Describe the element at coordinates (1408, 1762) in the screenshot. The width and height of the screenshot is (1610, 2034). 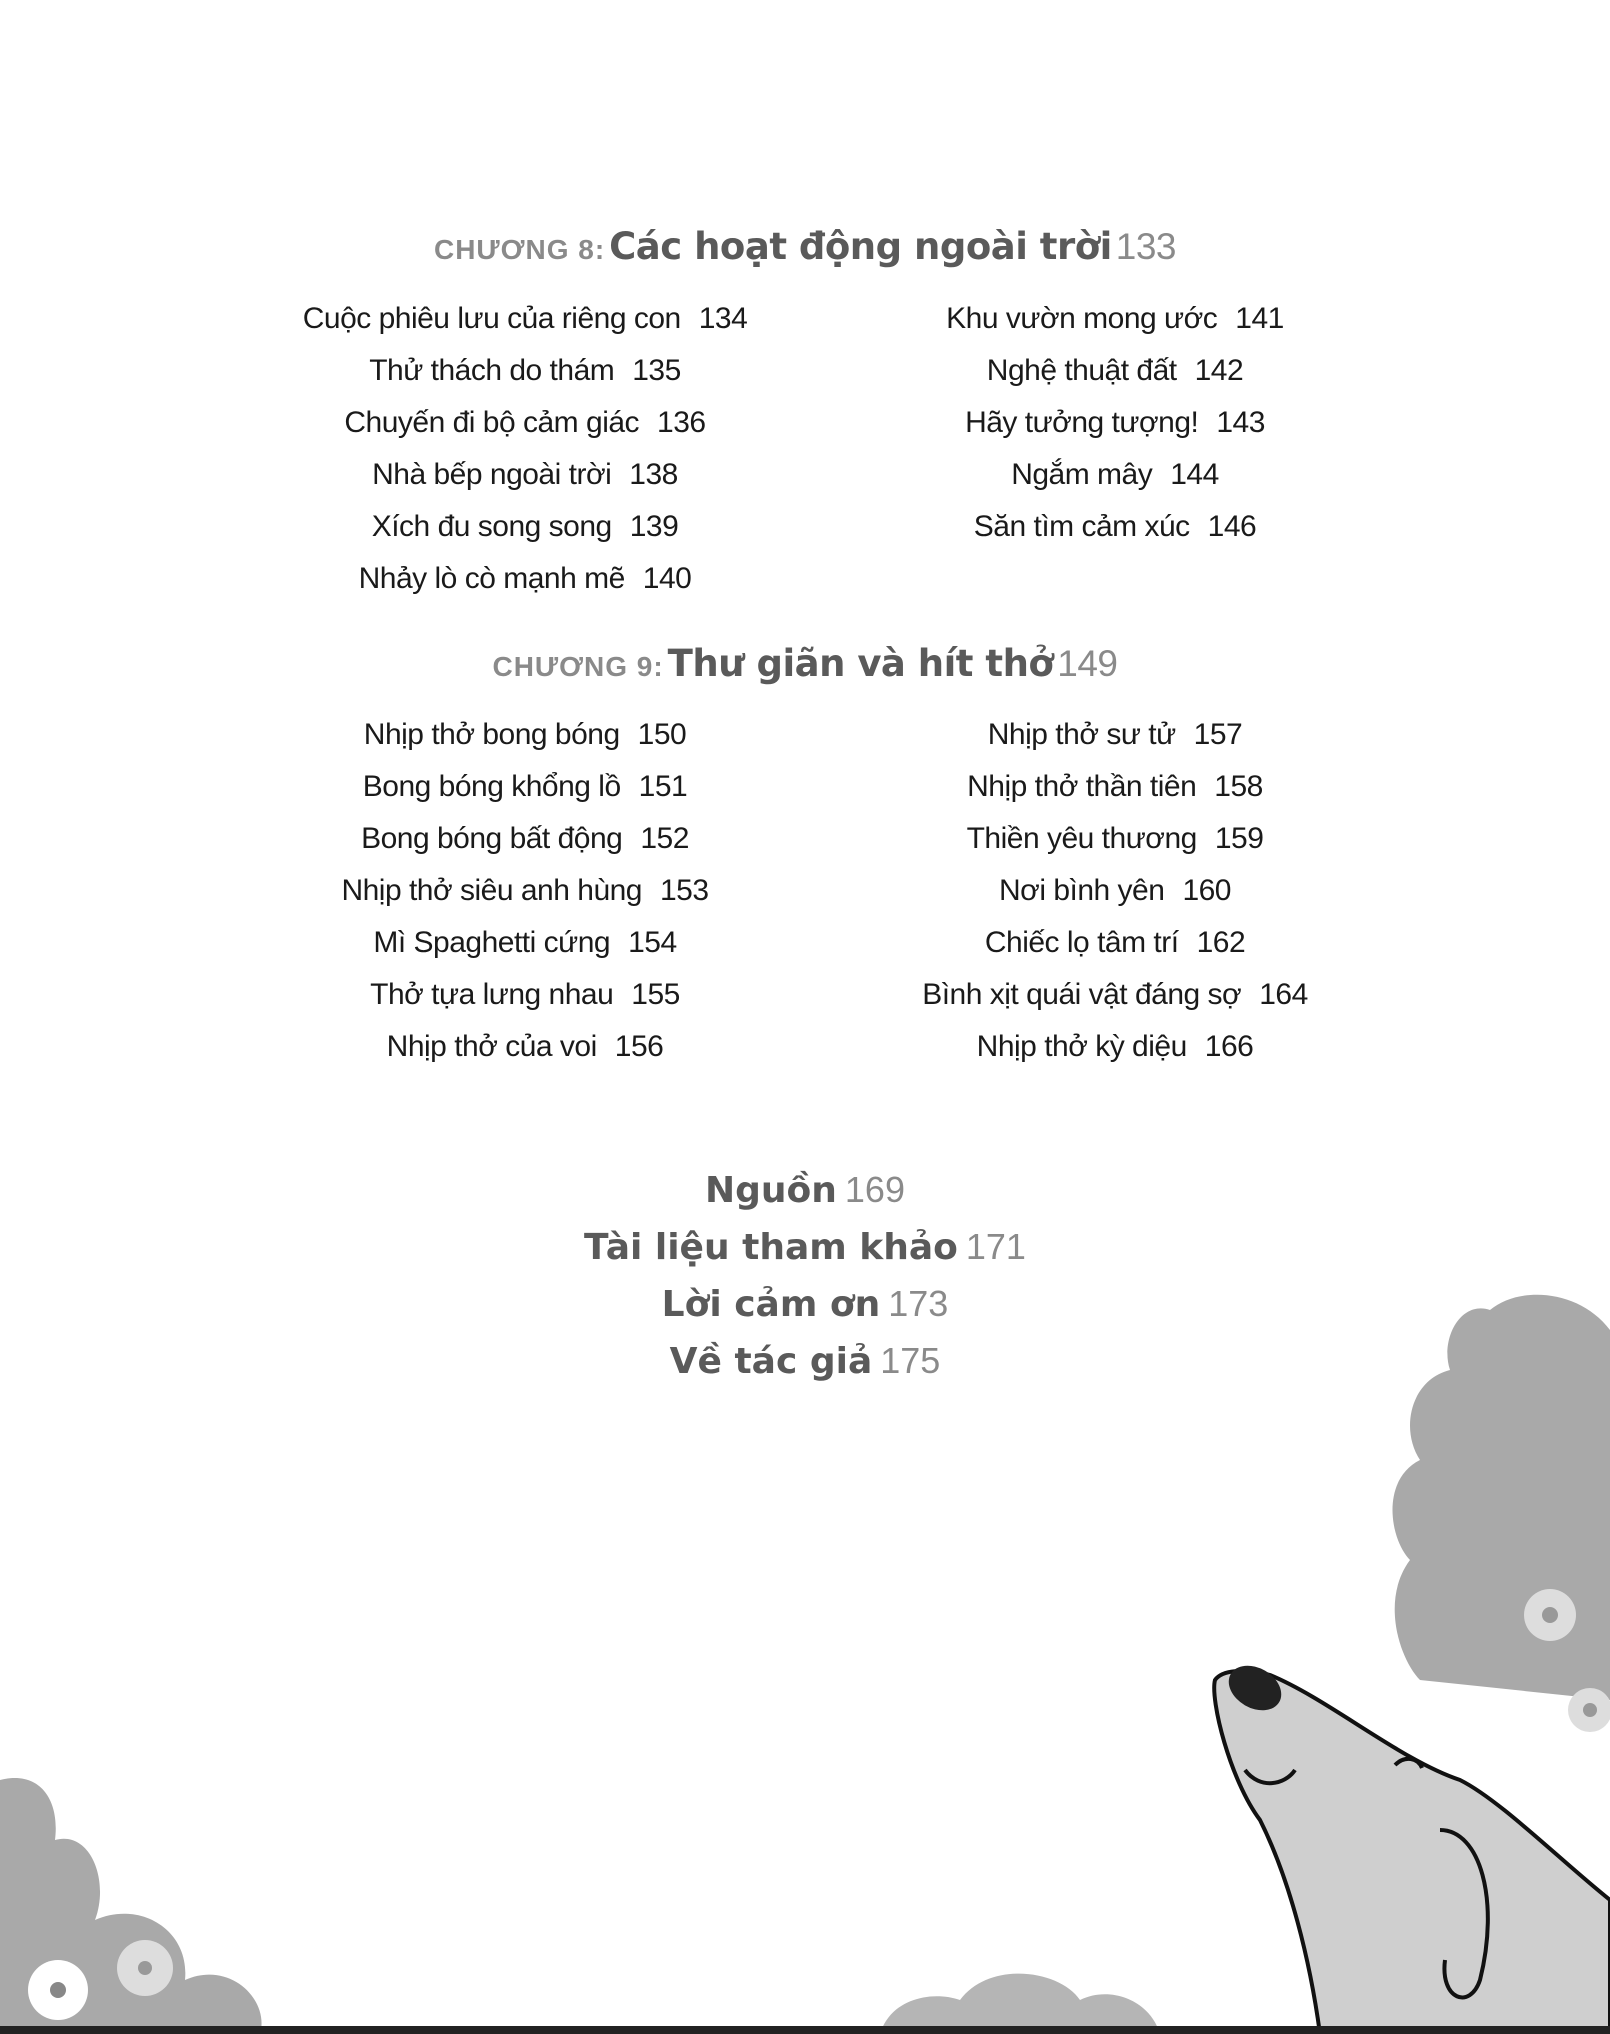
I see `dog-eye` at that location.